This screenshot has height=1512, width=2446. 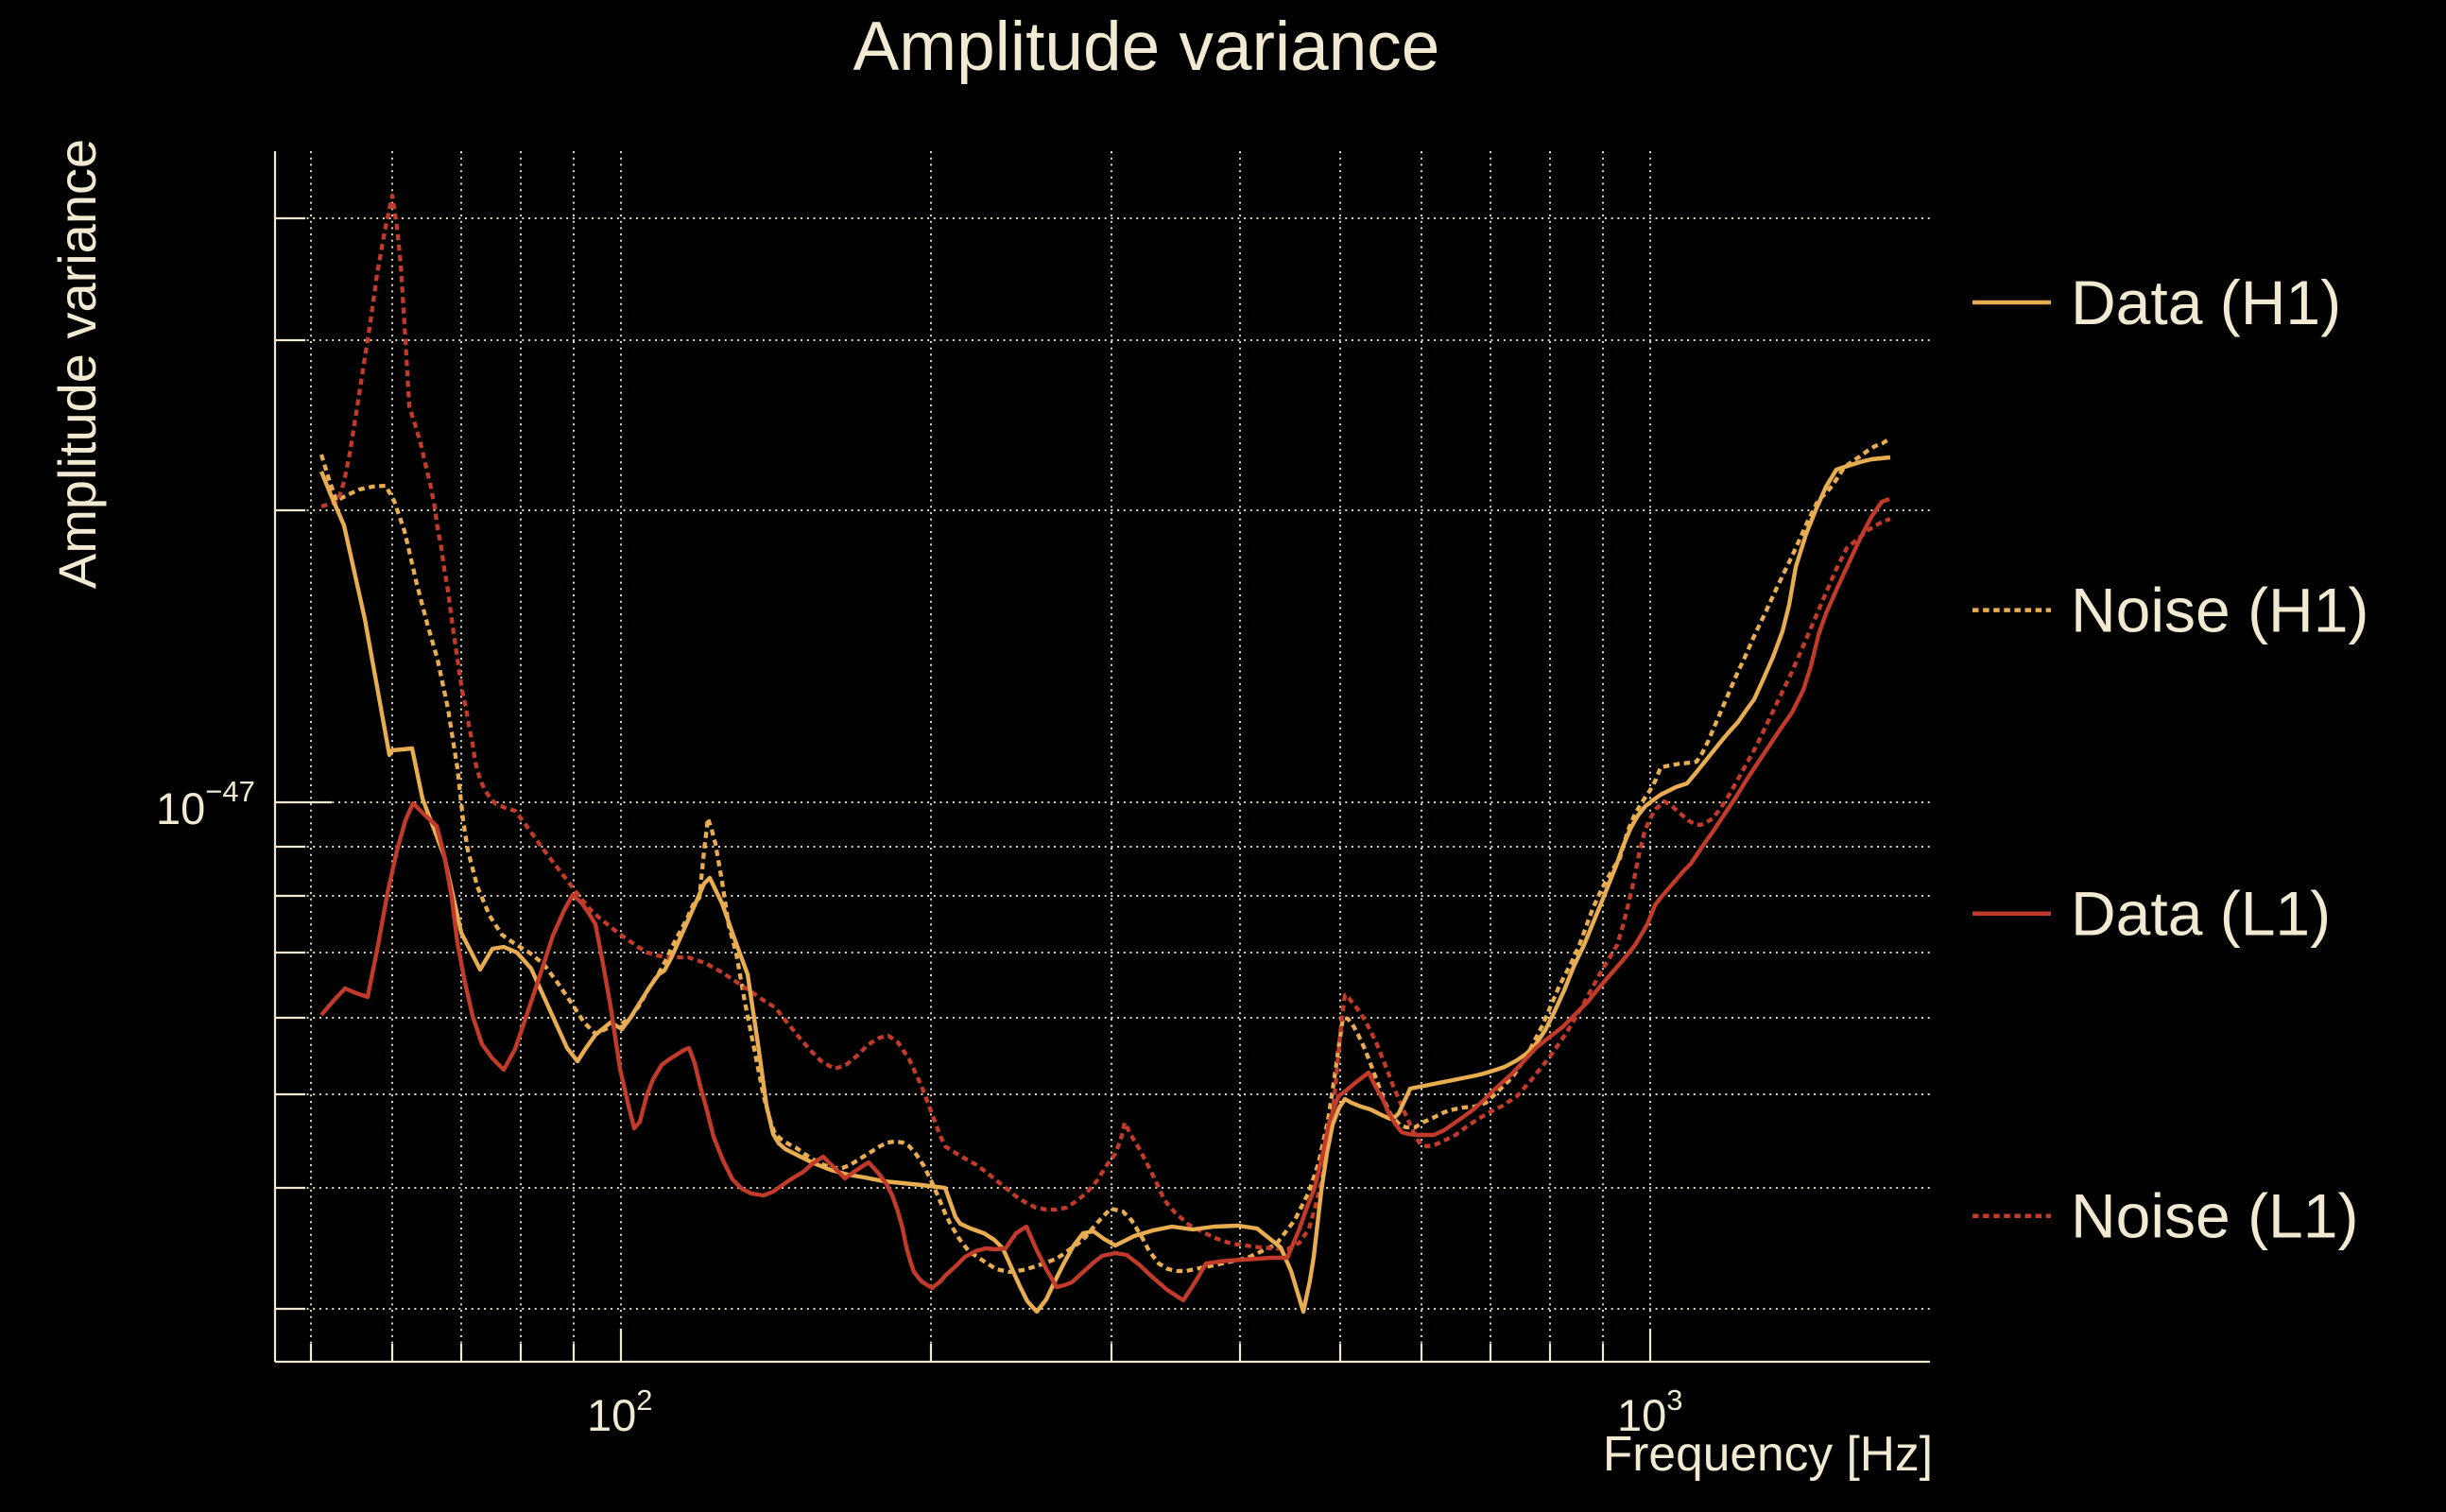 What do you see at coordinates (1768, 1453) in the screenshot?
I see `svg-text: Frequency [Hz]` at bounding box center [1768, 1453].